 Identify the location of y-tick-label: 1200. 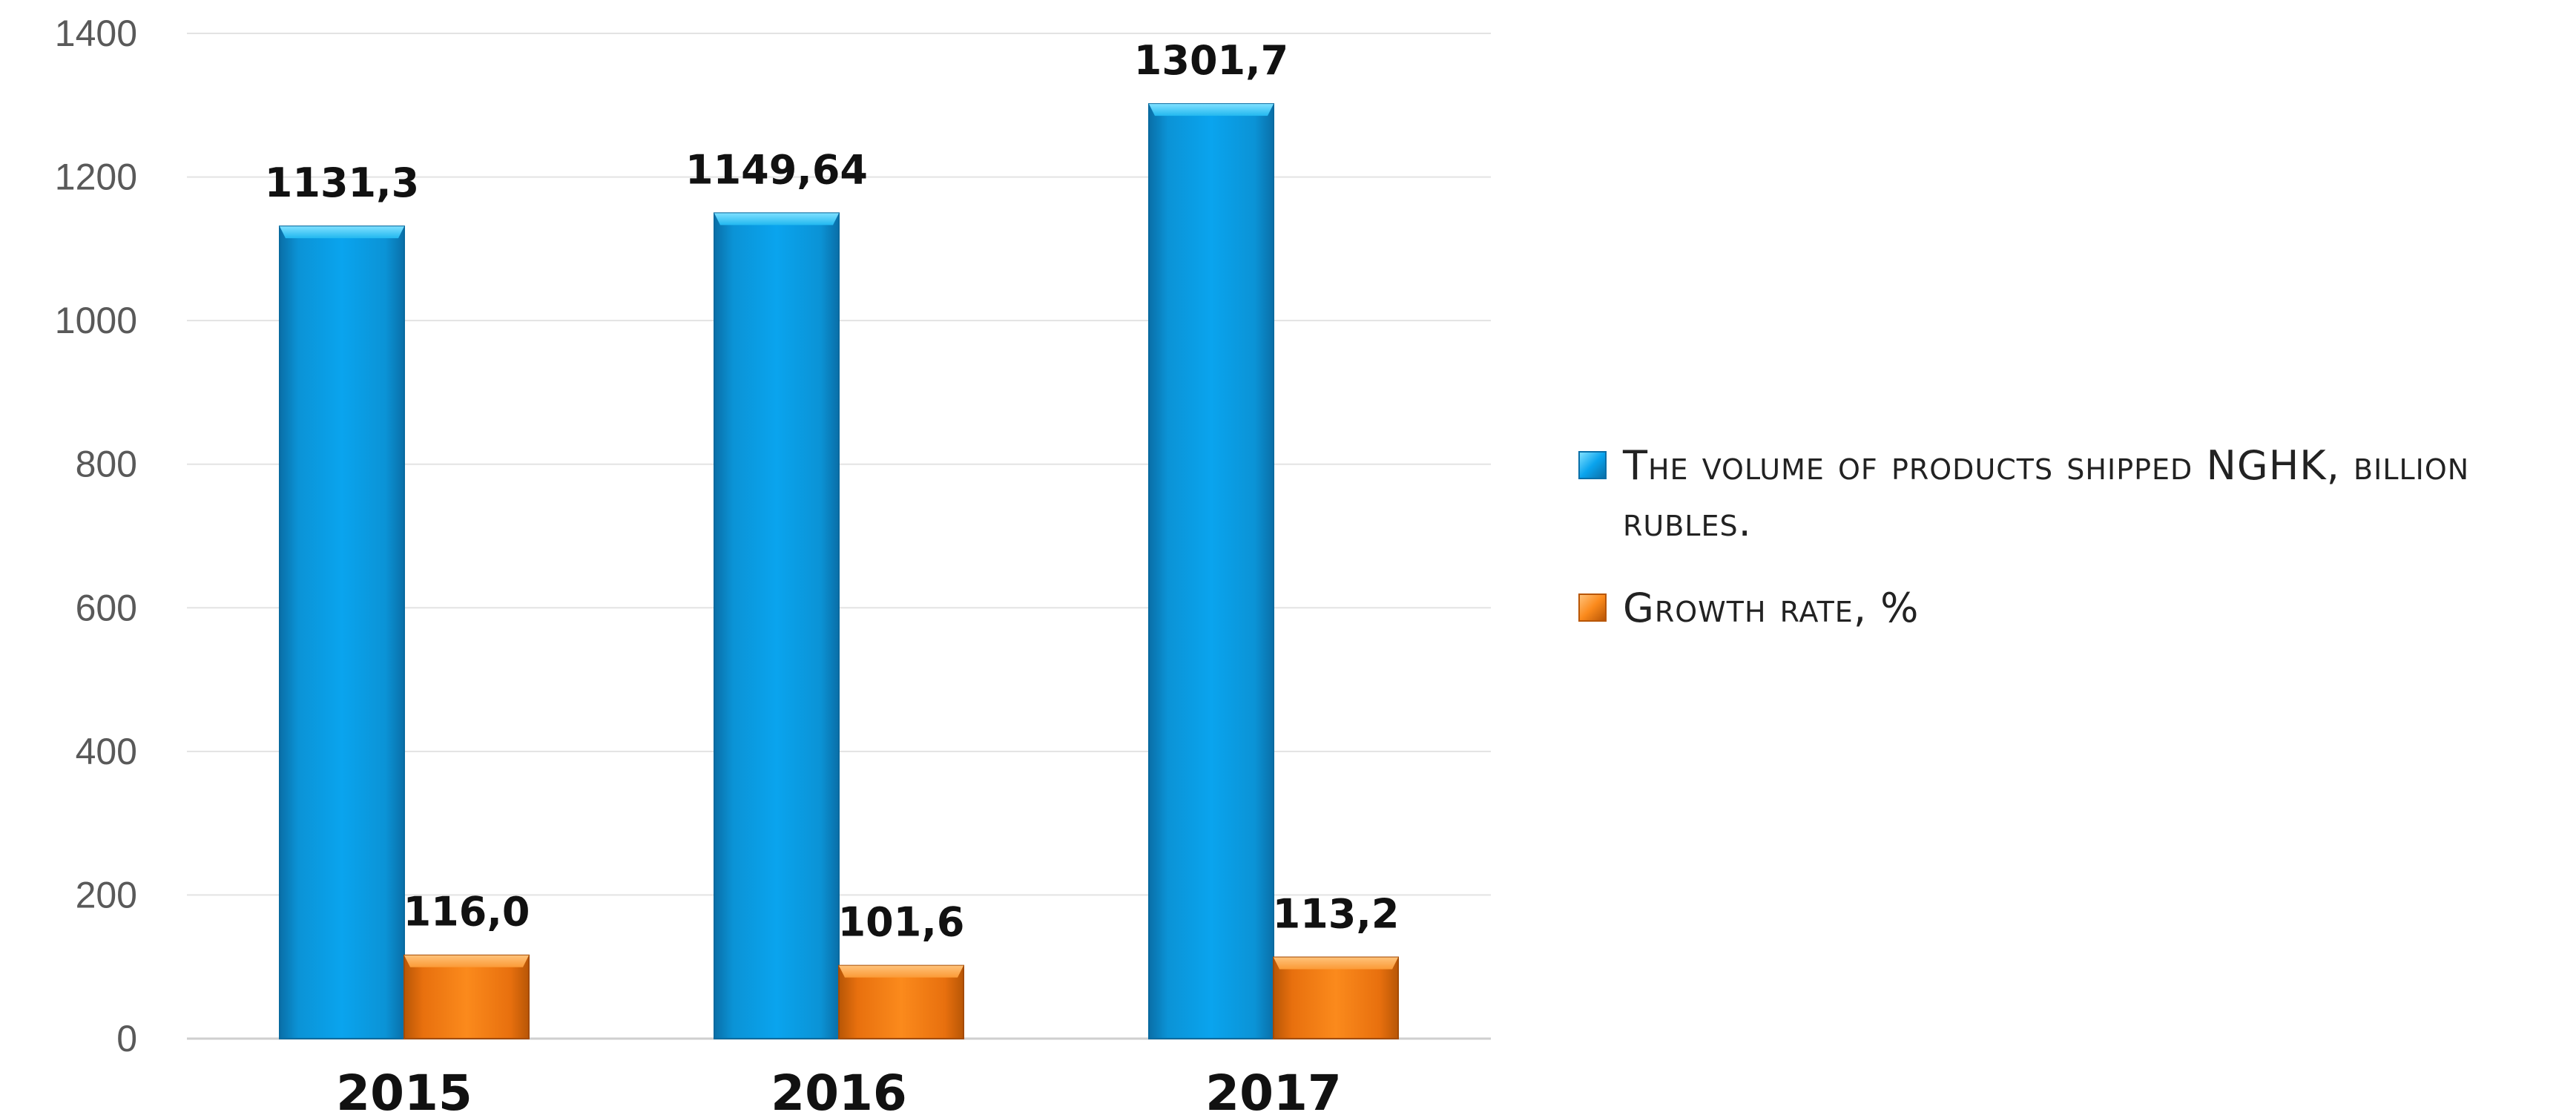
(96, 177).